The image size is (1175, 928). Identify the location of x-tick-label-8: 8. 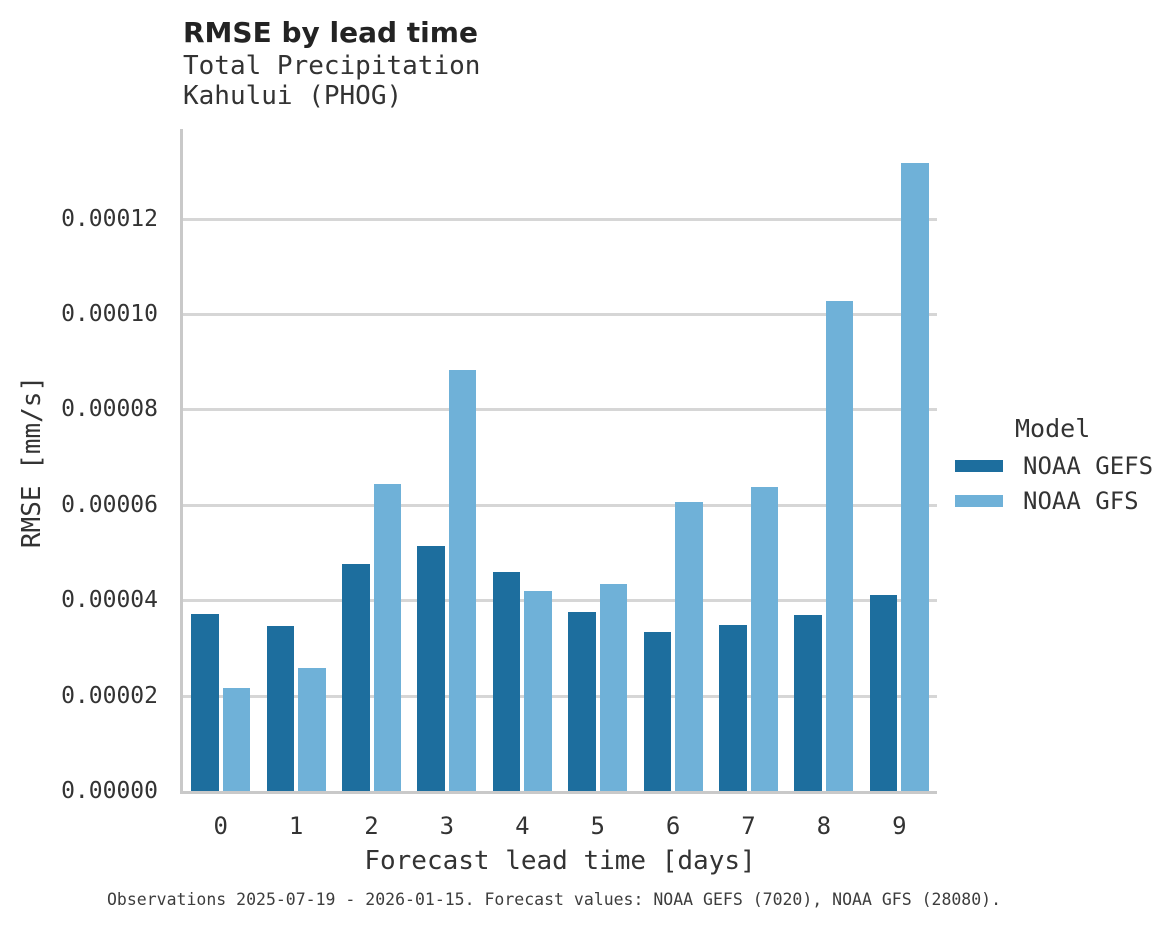
(824, 826).